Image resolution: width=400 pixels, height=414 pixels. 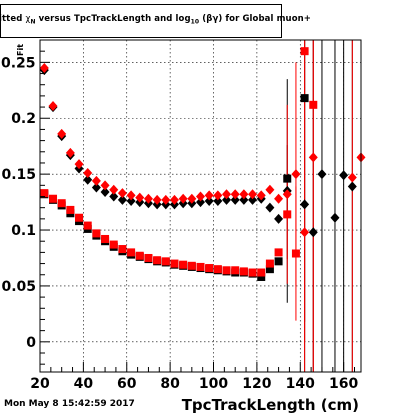 I want to click on x-tick-label: 80, so click(x=170, y=384).